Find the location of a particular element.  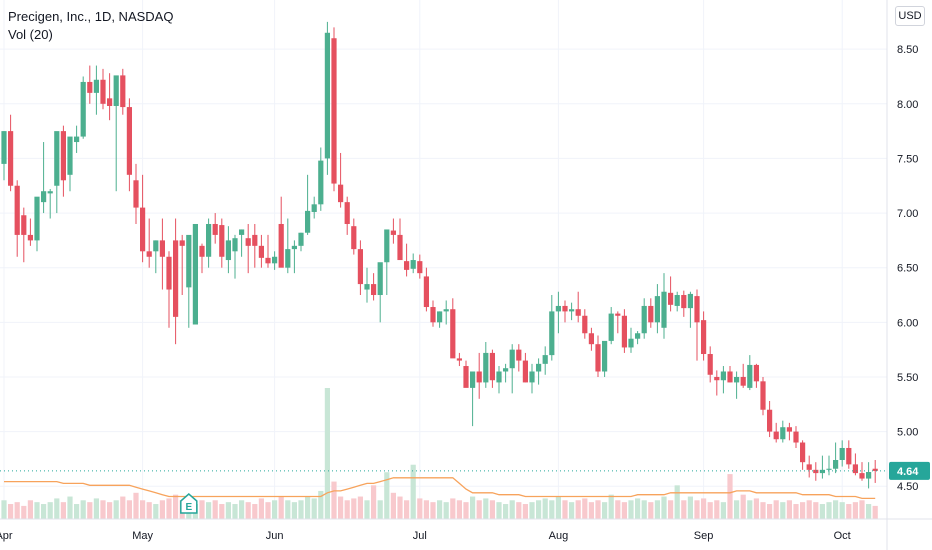

earnings-event-marker: E is located at coordinates (189, 503).